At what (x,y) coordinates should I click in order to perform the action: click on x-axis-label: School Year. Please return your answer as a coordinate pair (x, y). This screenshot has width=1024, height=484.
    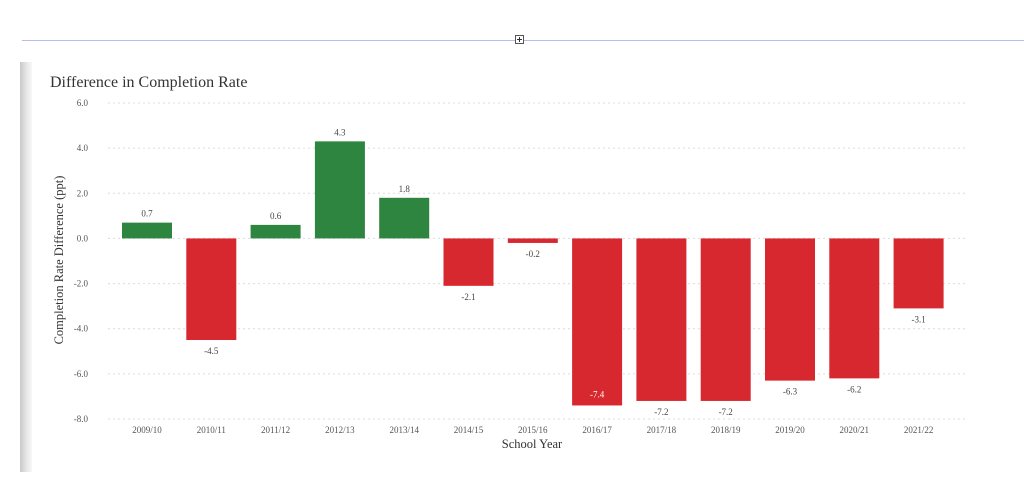
    Looking at the image, I should click on (532, 444).